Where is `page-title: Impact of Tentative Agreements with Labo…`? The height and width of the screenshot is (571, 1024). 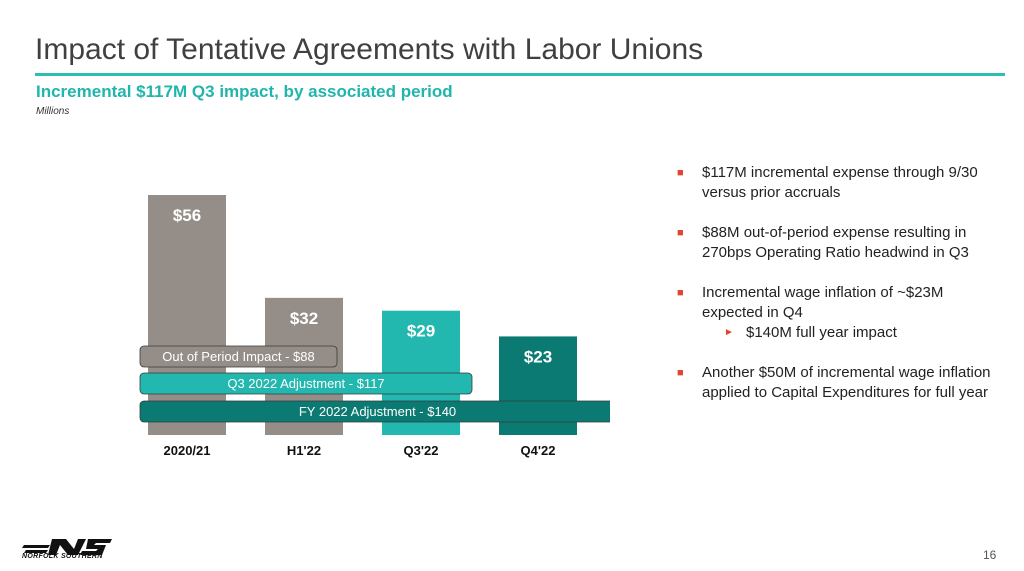
page-title: Impact of Tentative Agreements with Labo… is located at coordinates (369, 49).